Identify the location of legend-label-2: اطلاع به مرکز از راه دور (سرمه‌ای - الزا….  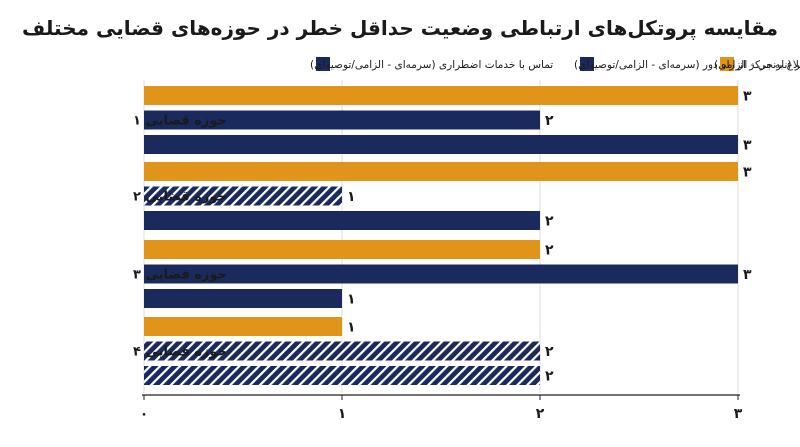
(687, 65).